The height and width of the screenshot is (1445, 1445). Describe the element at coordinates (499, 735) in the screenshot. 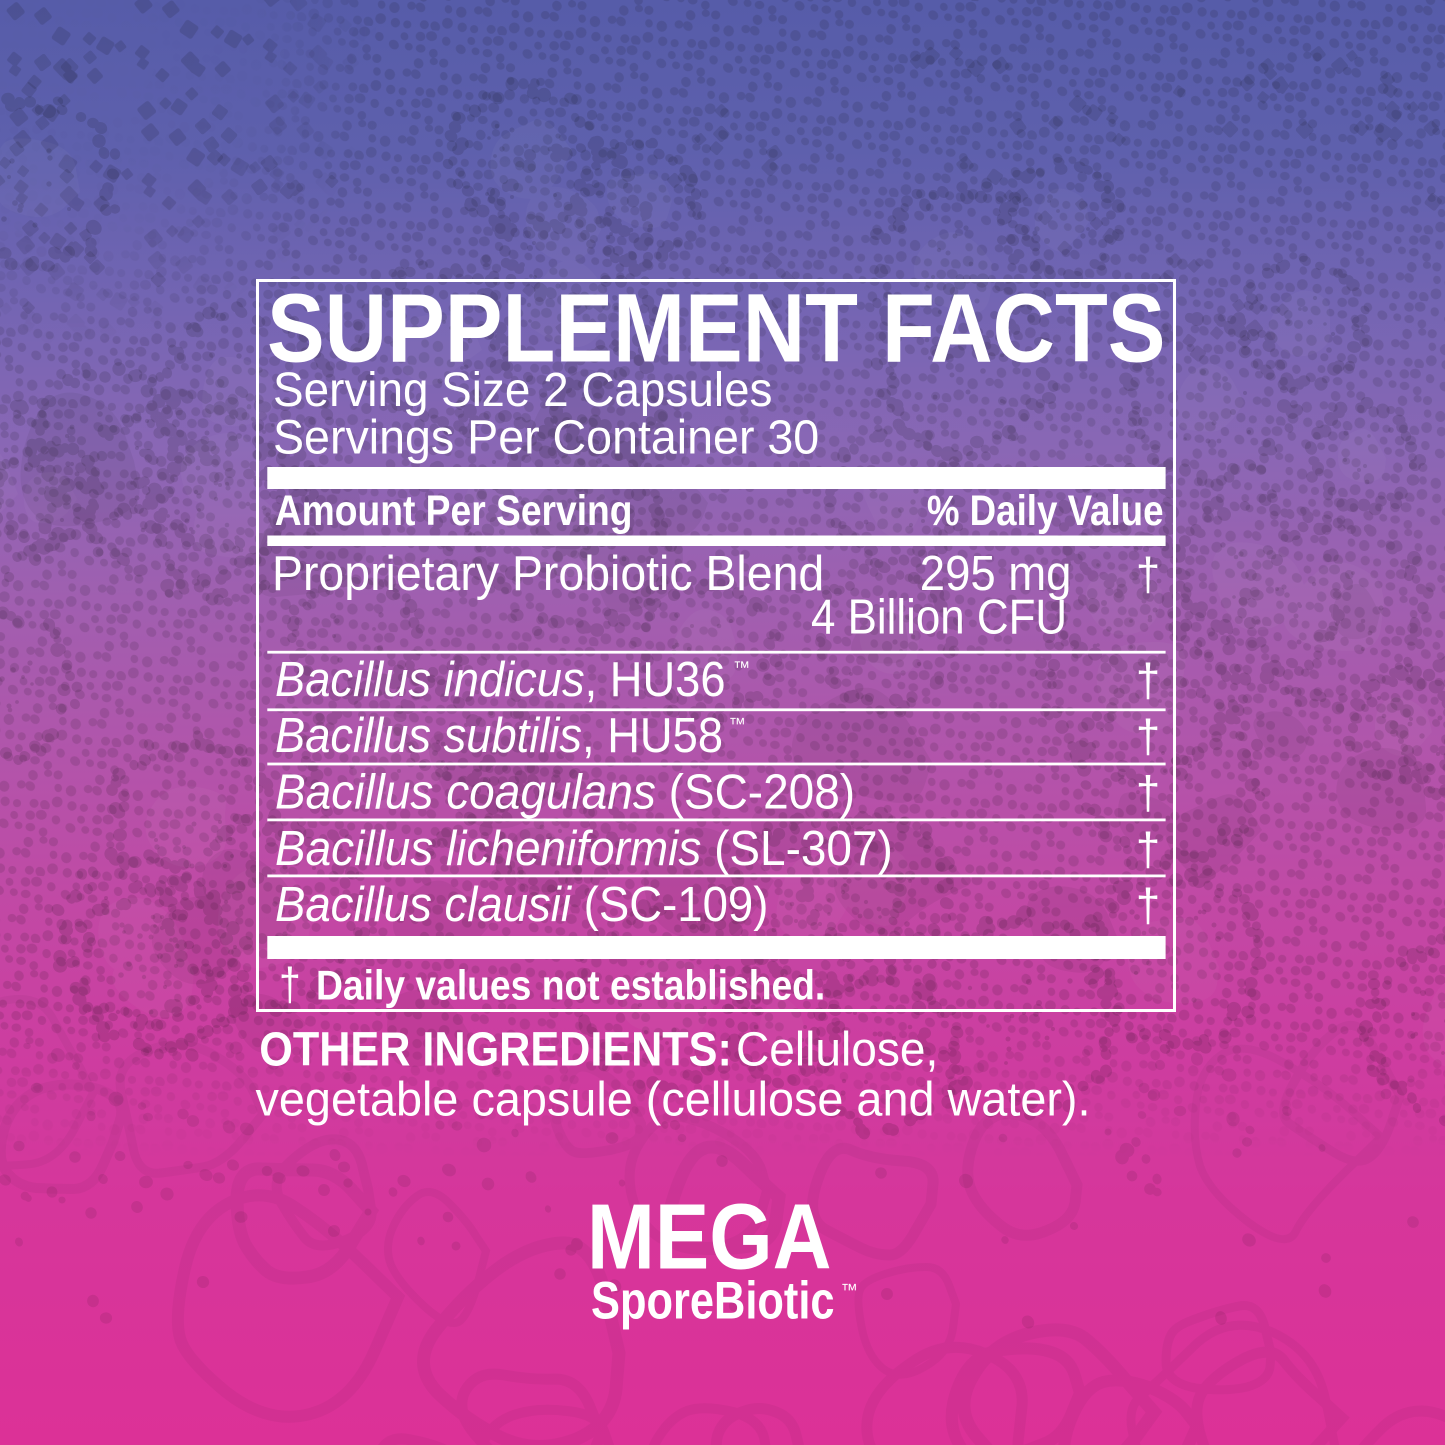

I see `svg-text: Bacillus subtilis, HU58` at that location.